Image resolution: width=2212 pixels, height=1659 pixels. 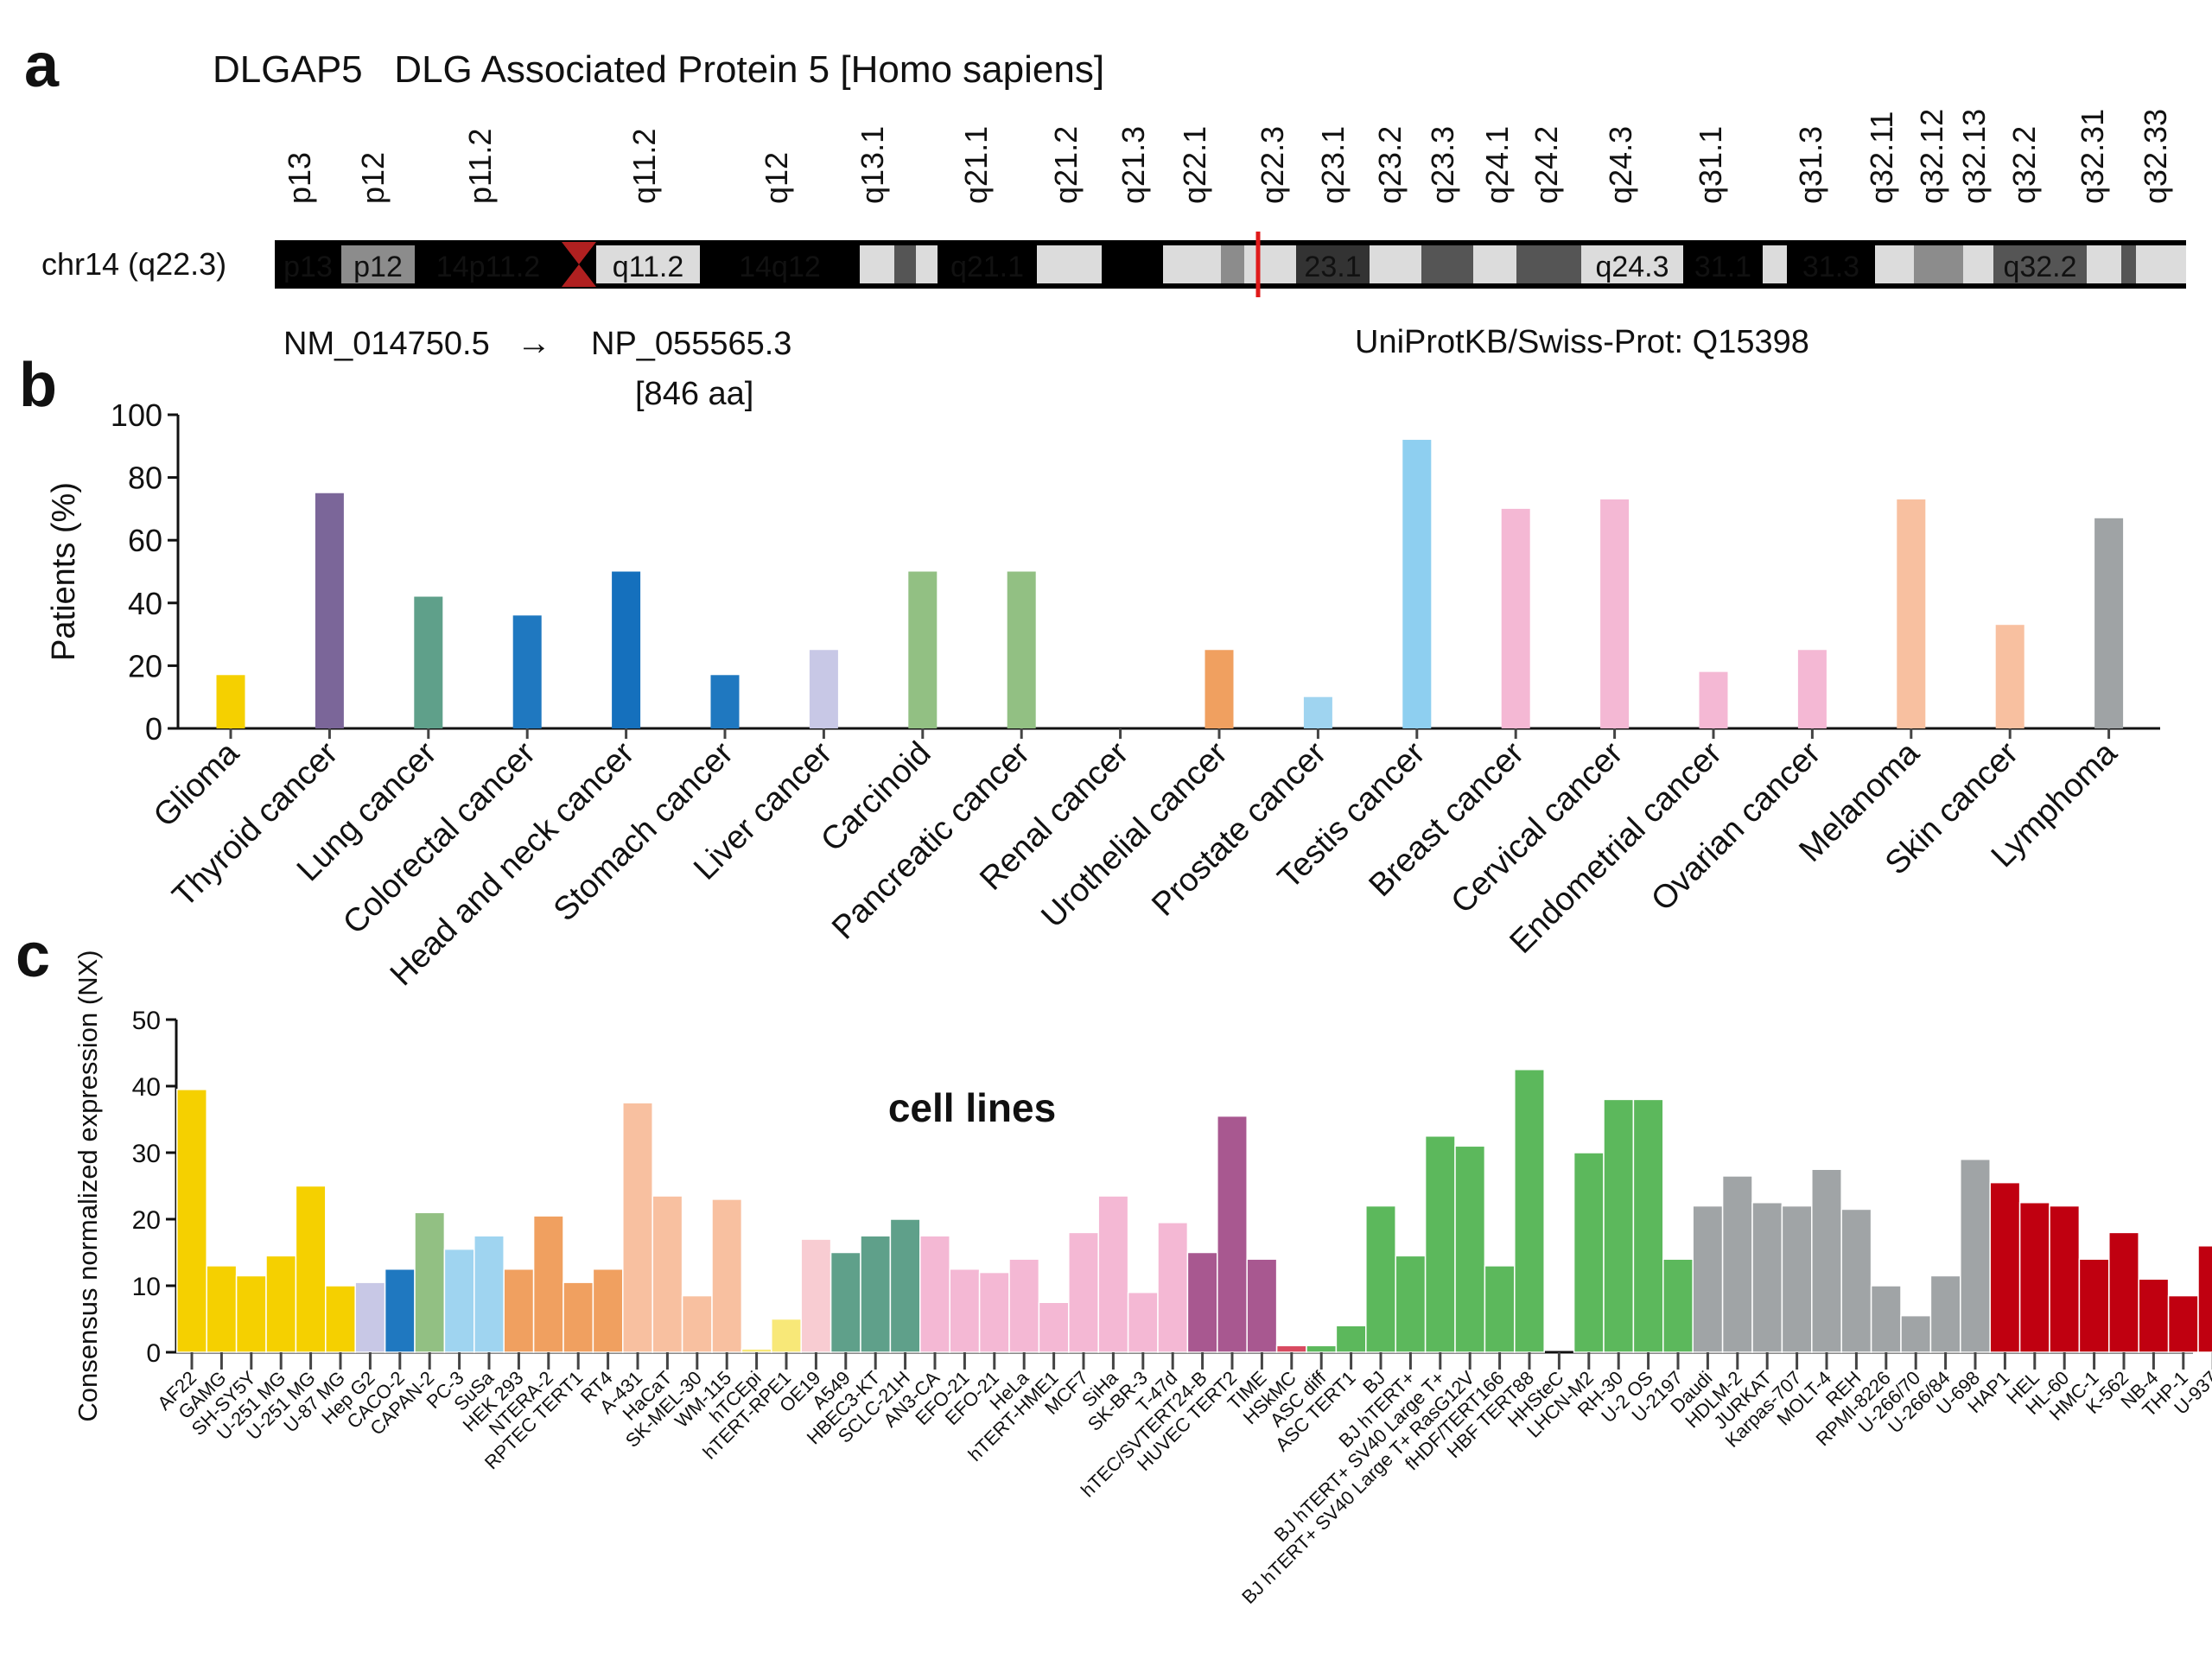 What do you see at coordinates (145, 540) in the screenshot?
I see `y-tick-label: 60` at bounding box center [145, 540].